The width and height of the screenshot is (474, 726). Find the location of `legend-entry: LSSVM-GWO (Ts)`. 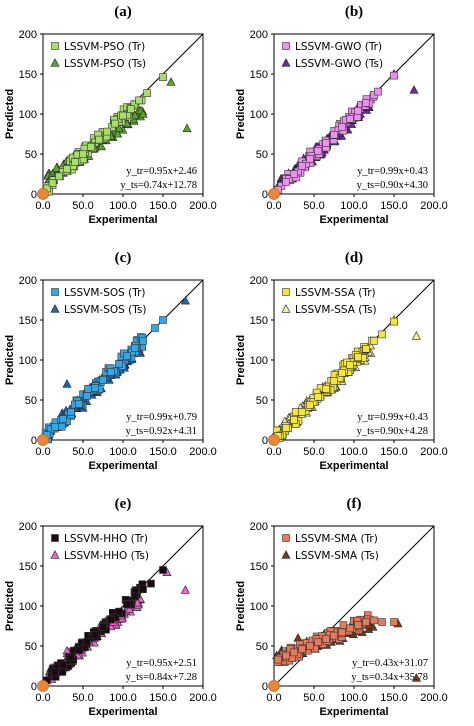

legend-entry: LSSVM-GWO (Ts) is located at coordinates (339, 64).